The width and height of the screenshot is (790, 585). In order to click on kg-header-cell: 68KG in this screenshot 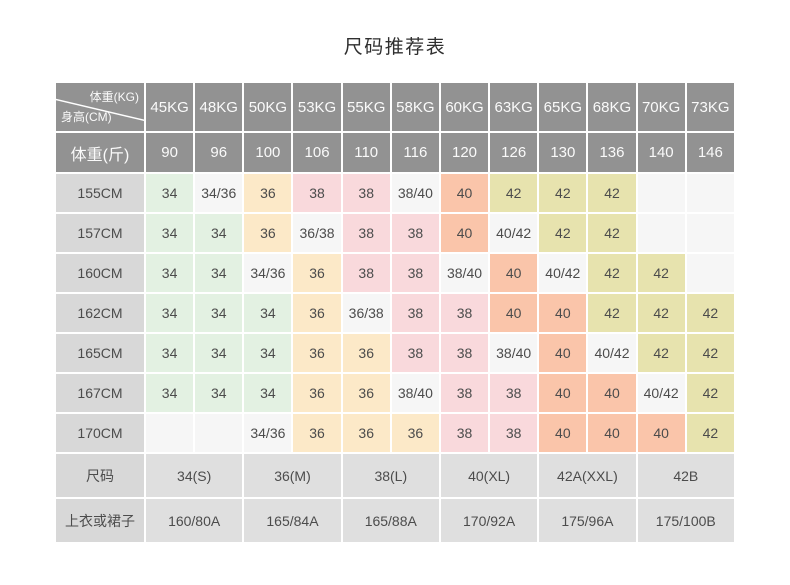, I will do `click(612, 107)`.